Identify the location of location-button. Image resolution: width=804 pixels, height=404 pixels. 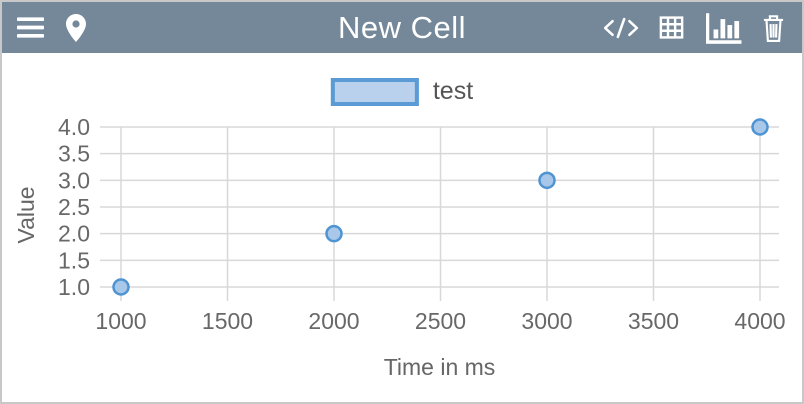
(76, 28).